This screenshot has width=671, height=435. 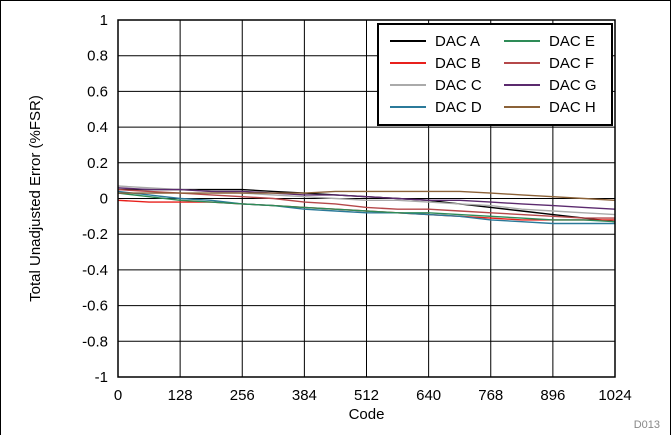 What do you see at coordinates (242, 395) in the screenshot?
I see `x-tick-label: 256` at bounding box center [242, 395].